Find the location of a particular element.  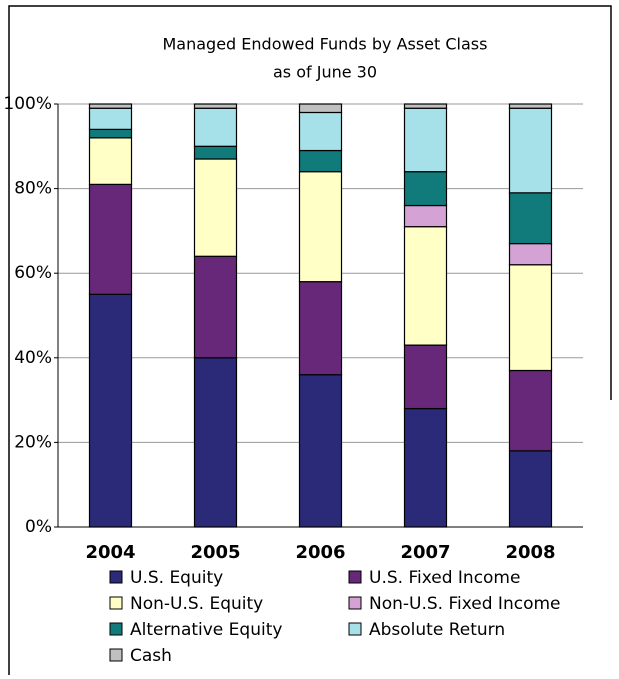

y-tick-label: 20% is located at coordinates (33, 442).